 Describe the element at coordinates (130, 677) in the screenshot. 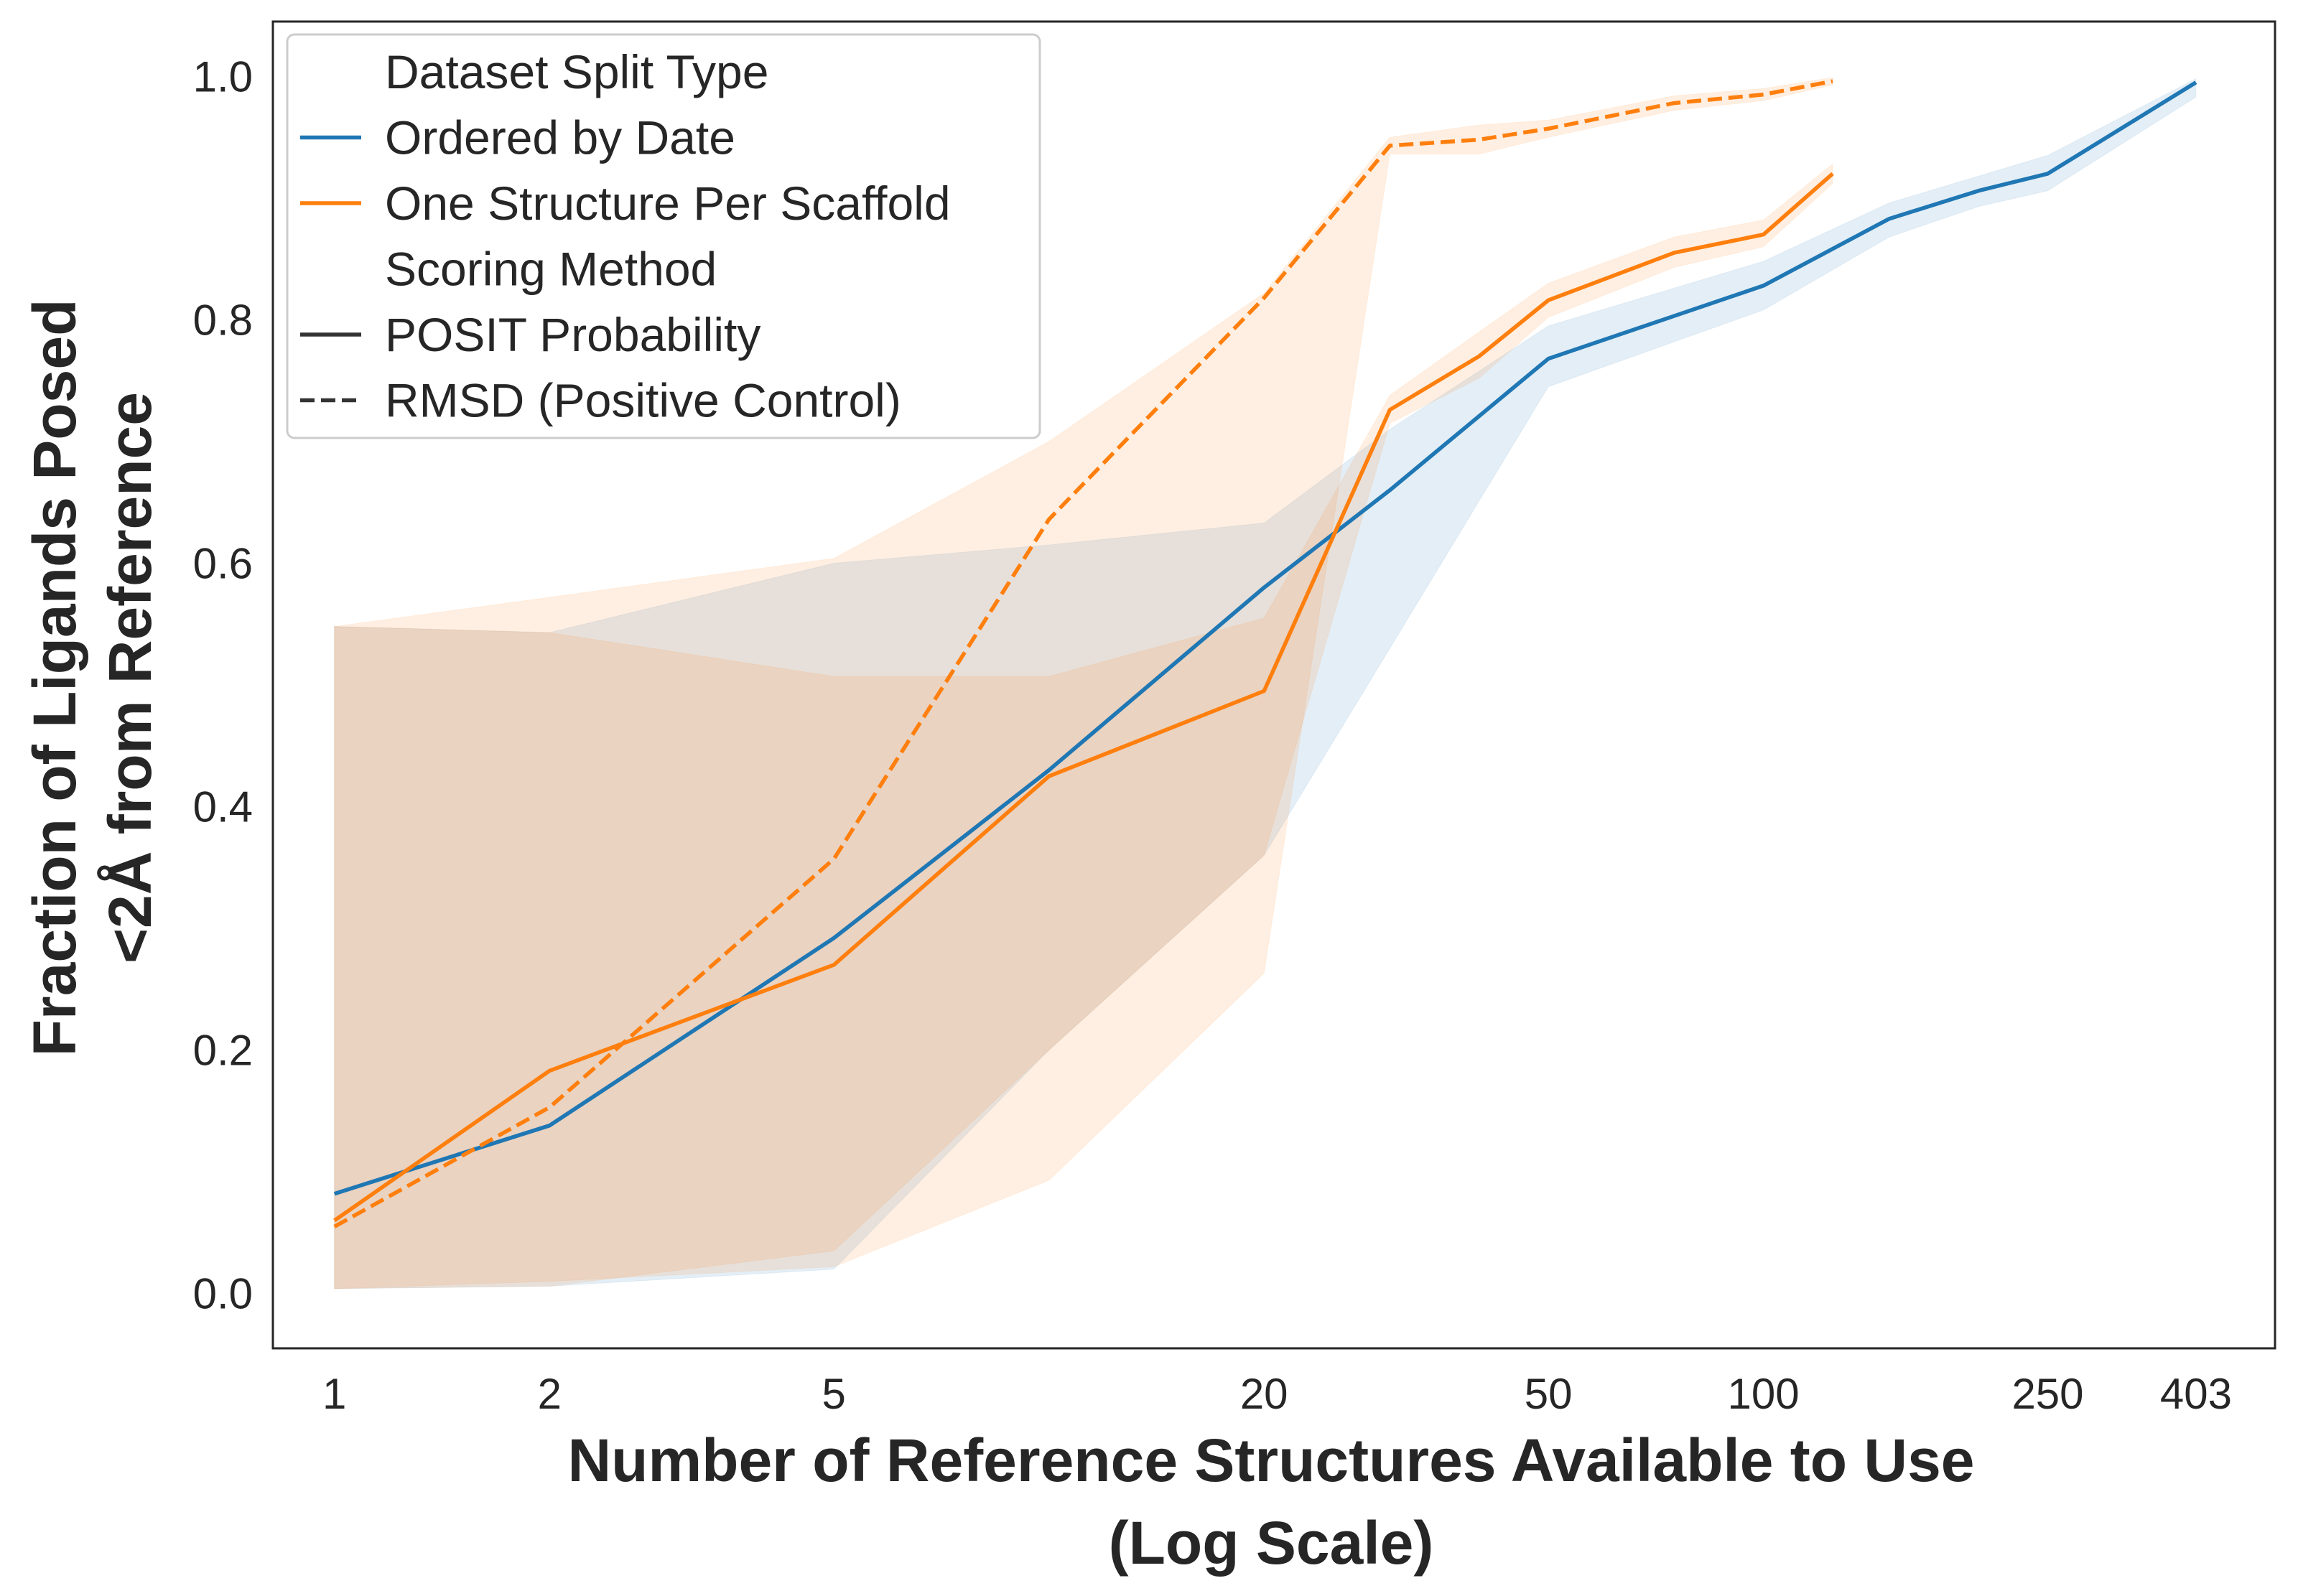

I see `y-axis-title-line-2: <2Å from Reference` at that location.